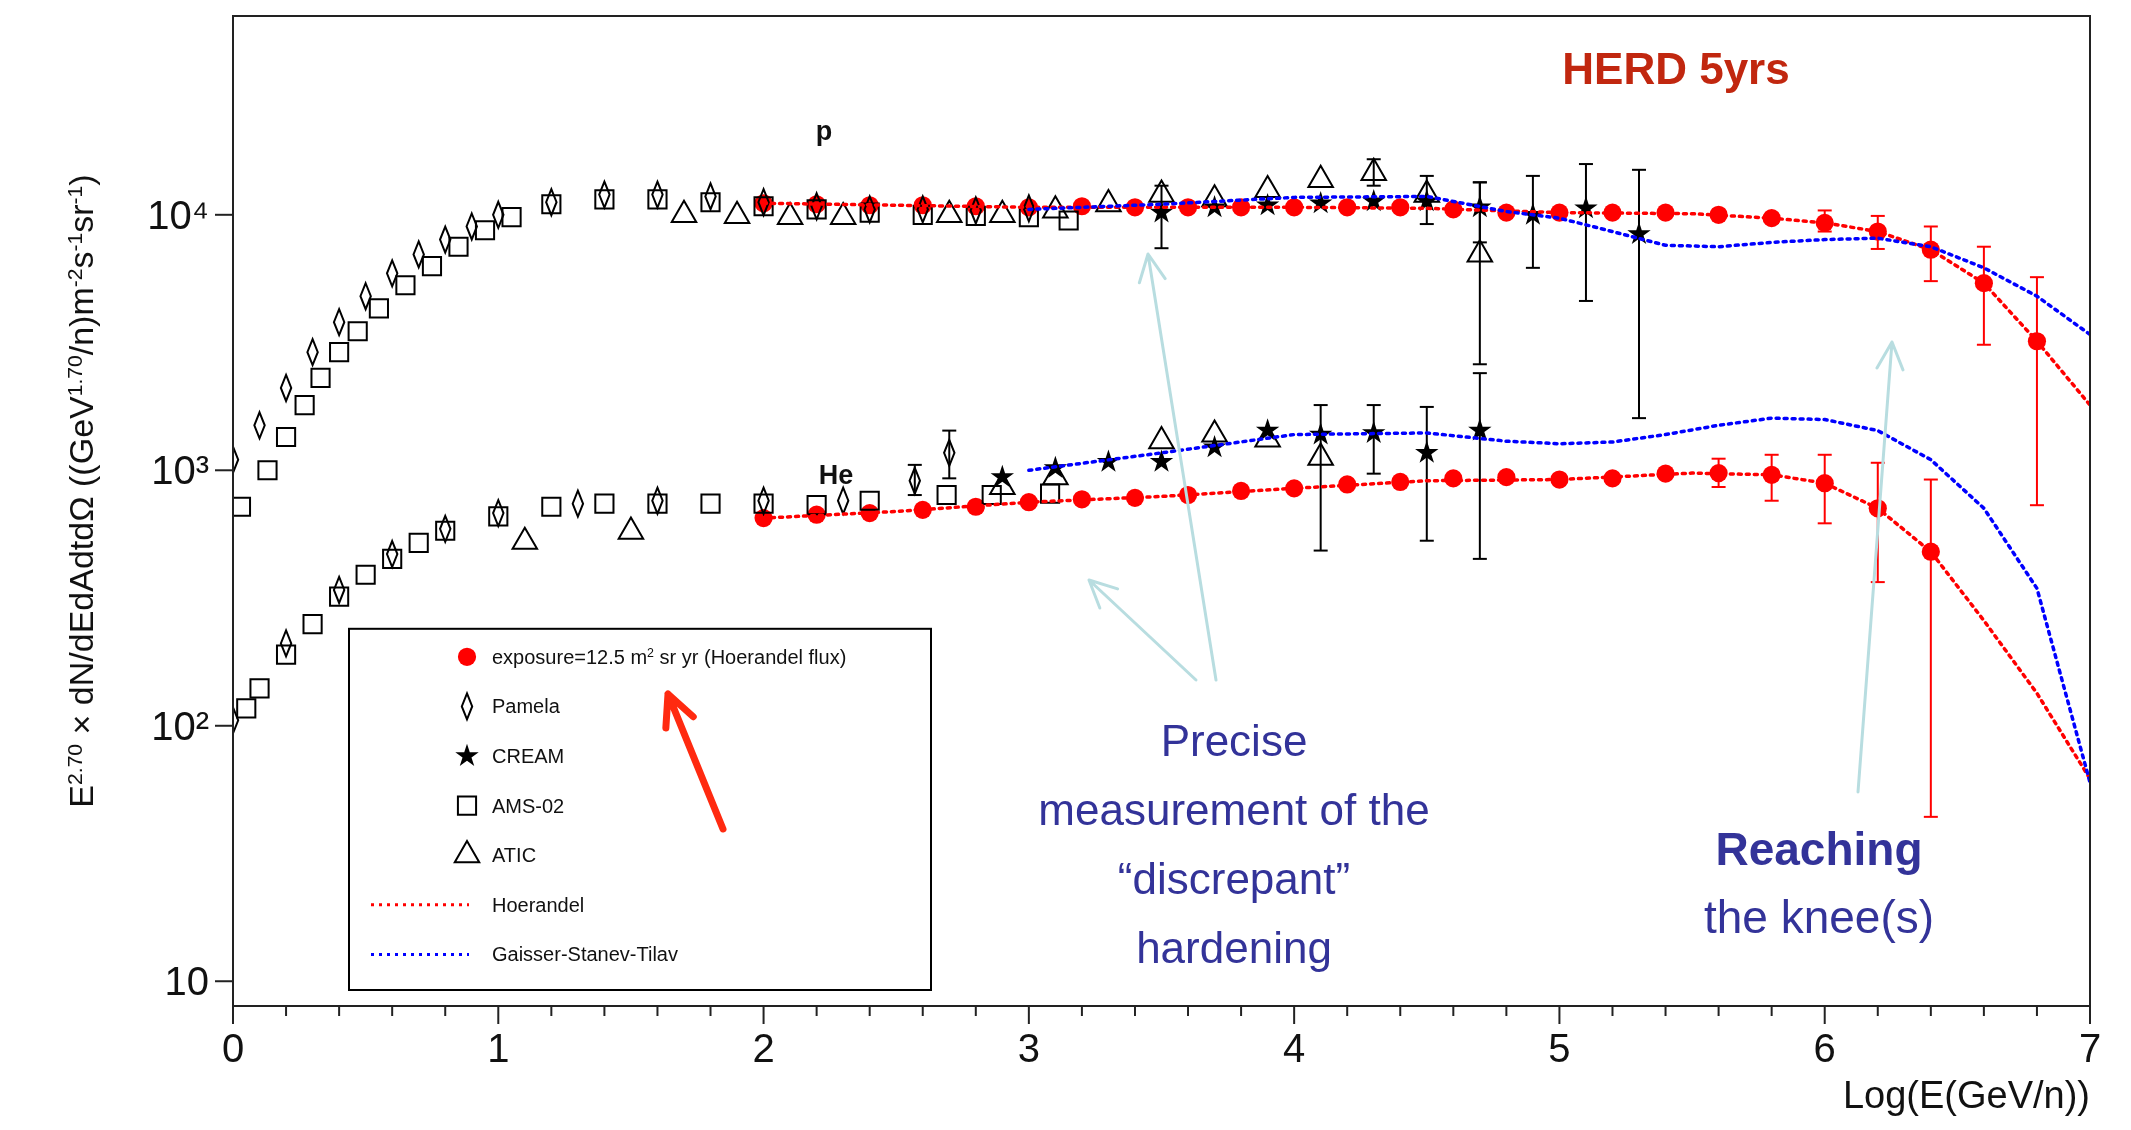  Describe the element at coordinates (526, 706) in the screenshot. I see `legend-label: Pamela` at that location.